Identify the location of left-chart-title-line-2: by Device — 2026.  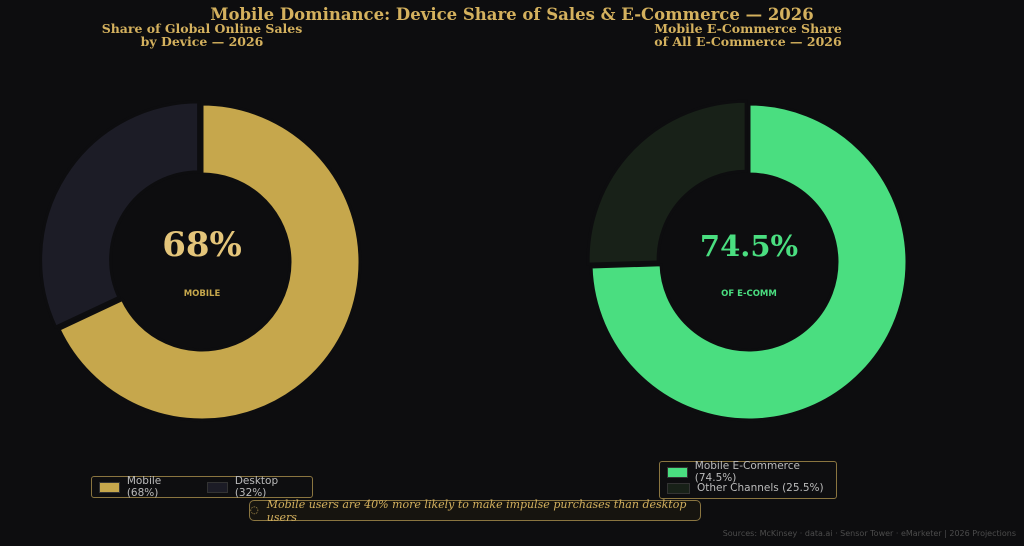
(202, 41).